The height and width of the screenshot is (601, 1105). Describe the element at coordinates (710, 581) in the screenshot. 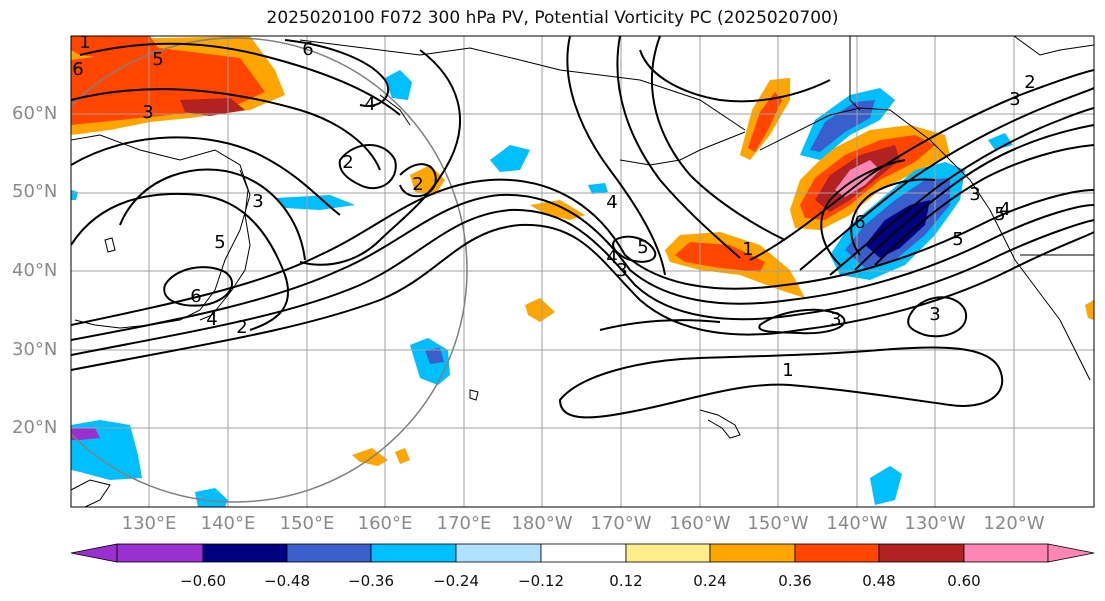

I see `colorbar-tick-label: 0.24` at that location.